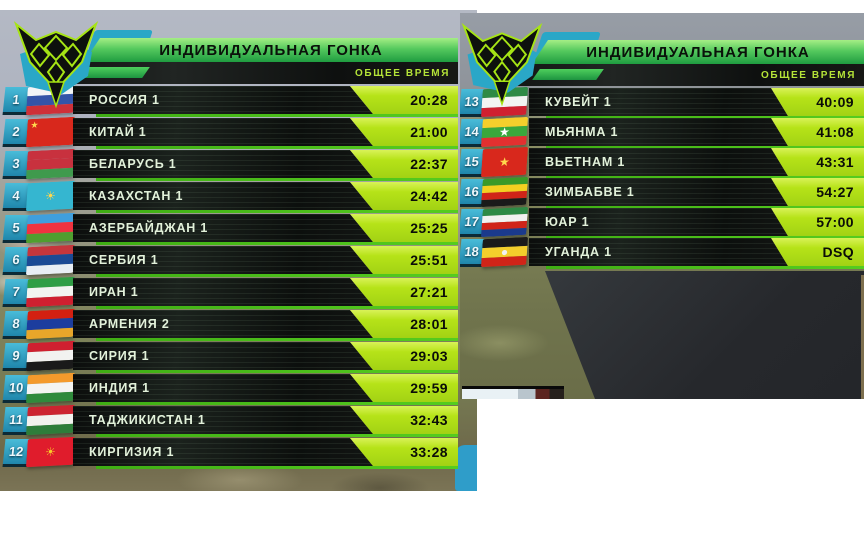 The width and height of the screenshot is (864, 540). I want to click on total-time-box: 54:27, so click(817, 192).